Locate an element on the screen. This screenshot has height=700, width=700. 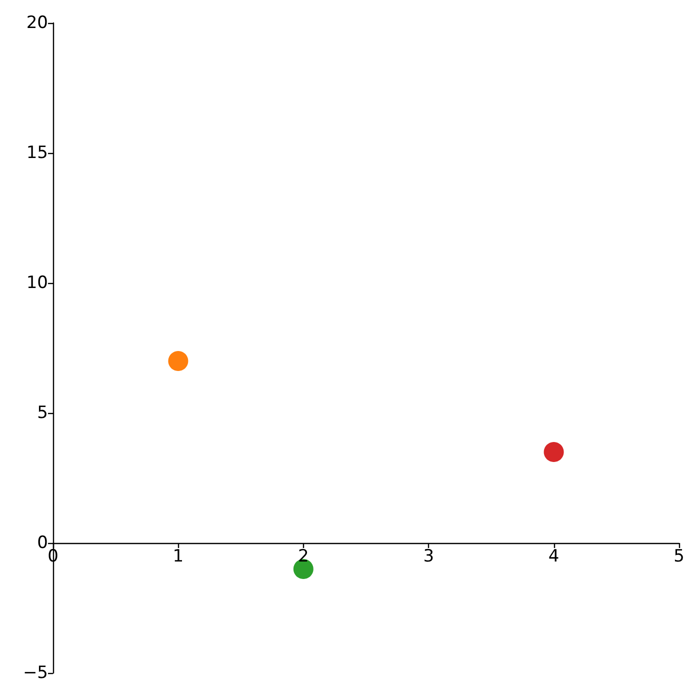
y-tick-label: −5 is located at coordinates (35, 673).